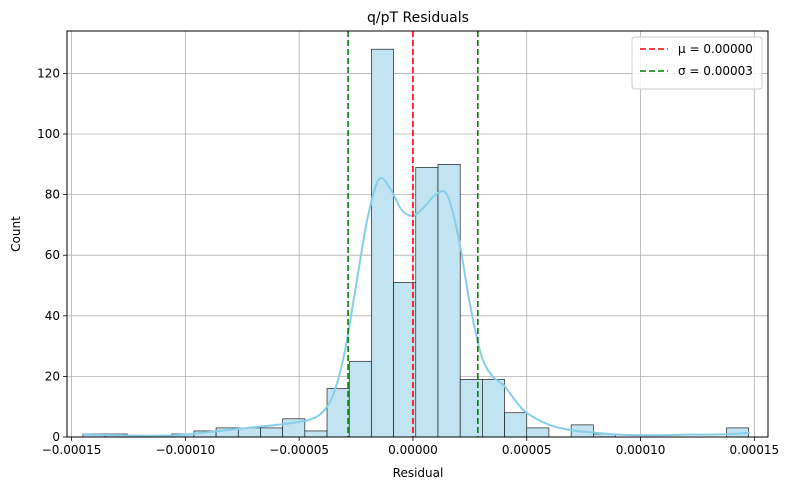  I want to click on y-tick-label: 20, so click(52, 376).